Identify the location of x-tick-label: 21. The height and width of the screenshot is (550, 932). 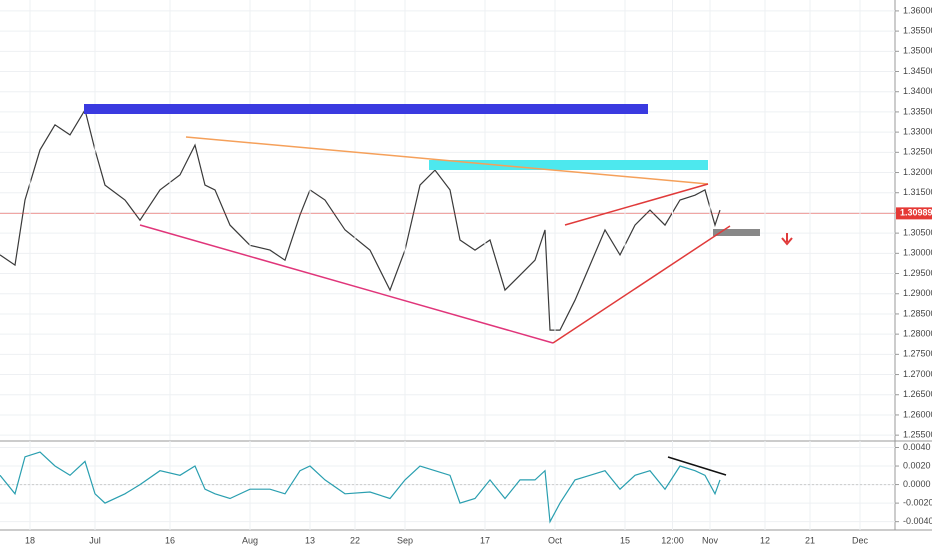
(810, 540).